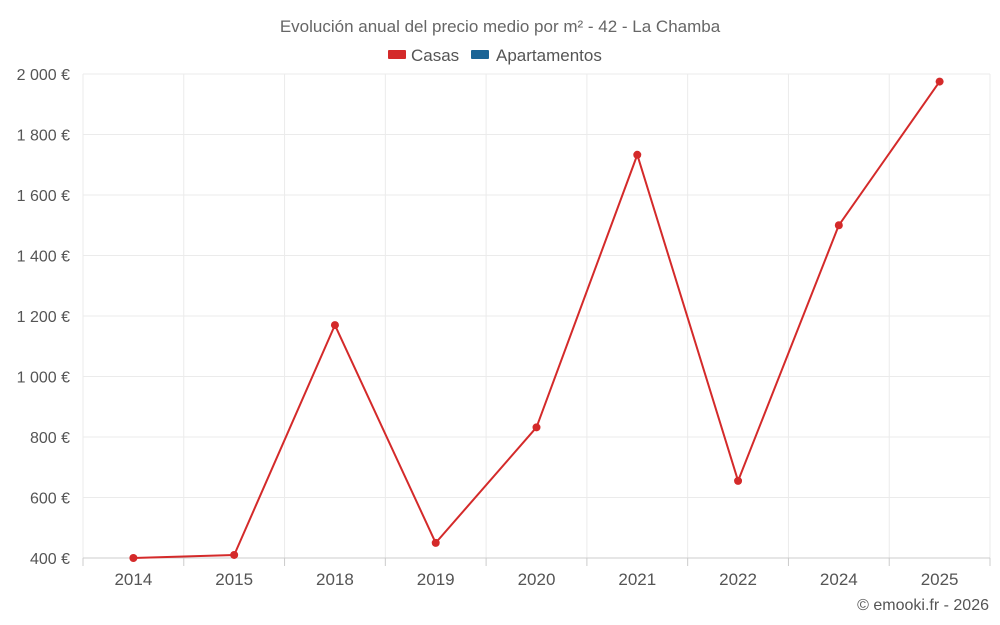 Image resolution: width=1000 pixels, height=625 pixels. I want to click on y-tick-label: 800 €, so click(50, 438).